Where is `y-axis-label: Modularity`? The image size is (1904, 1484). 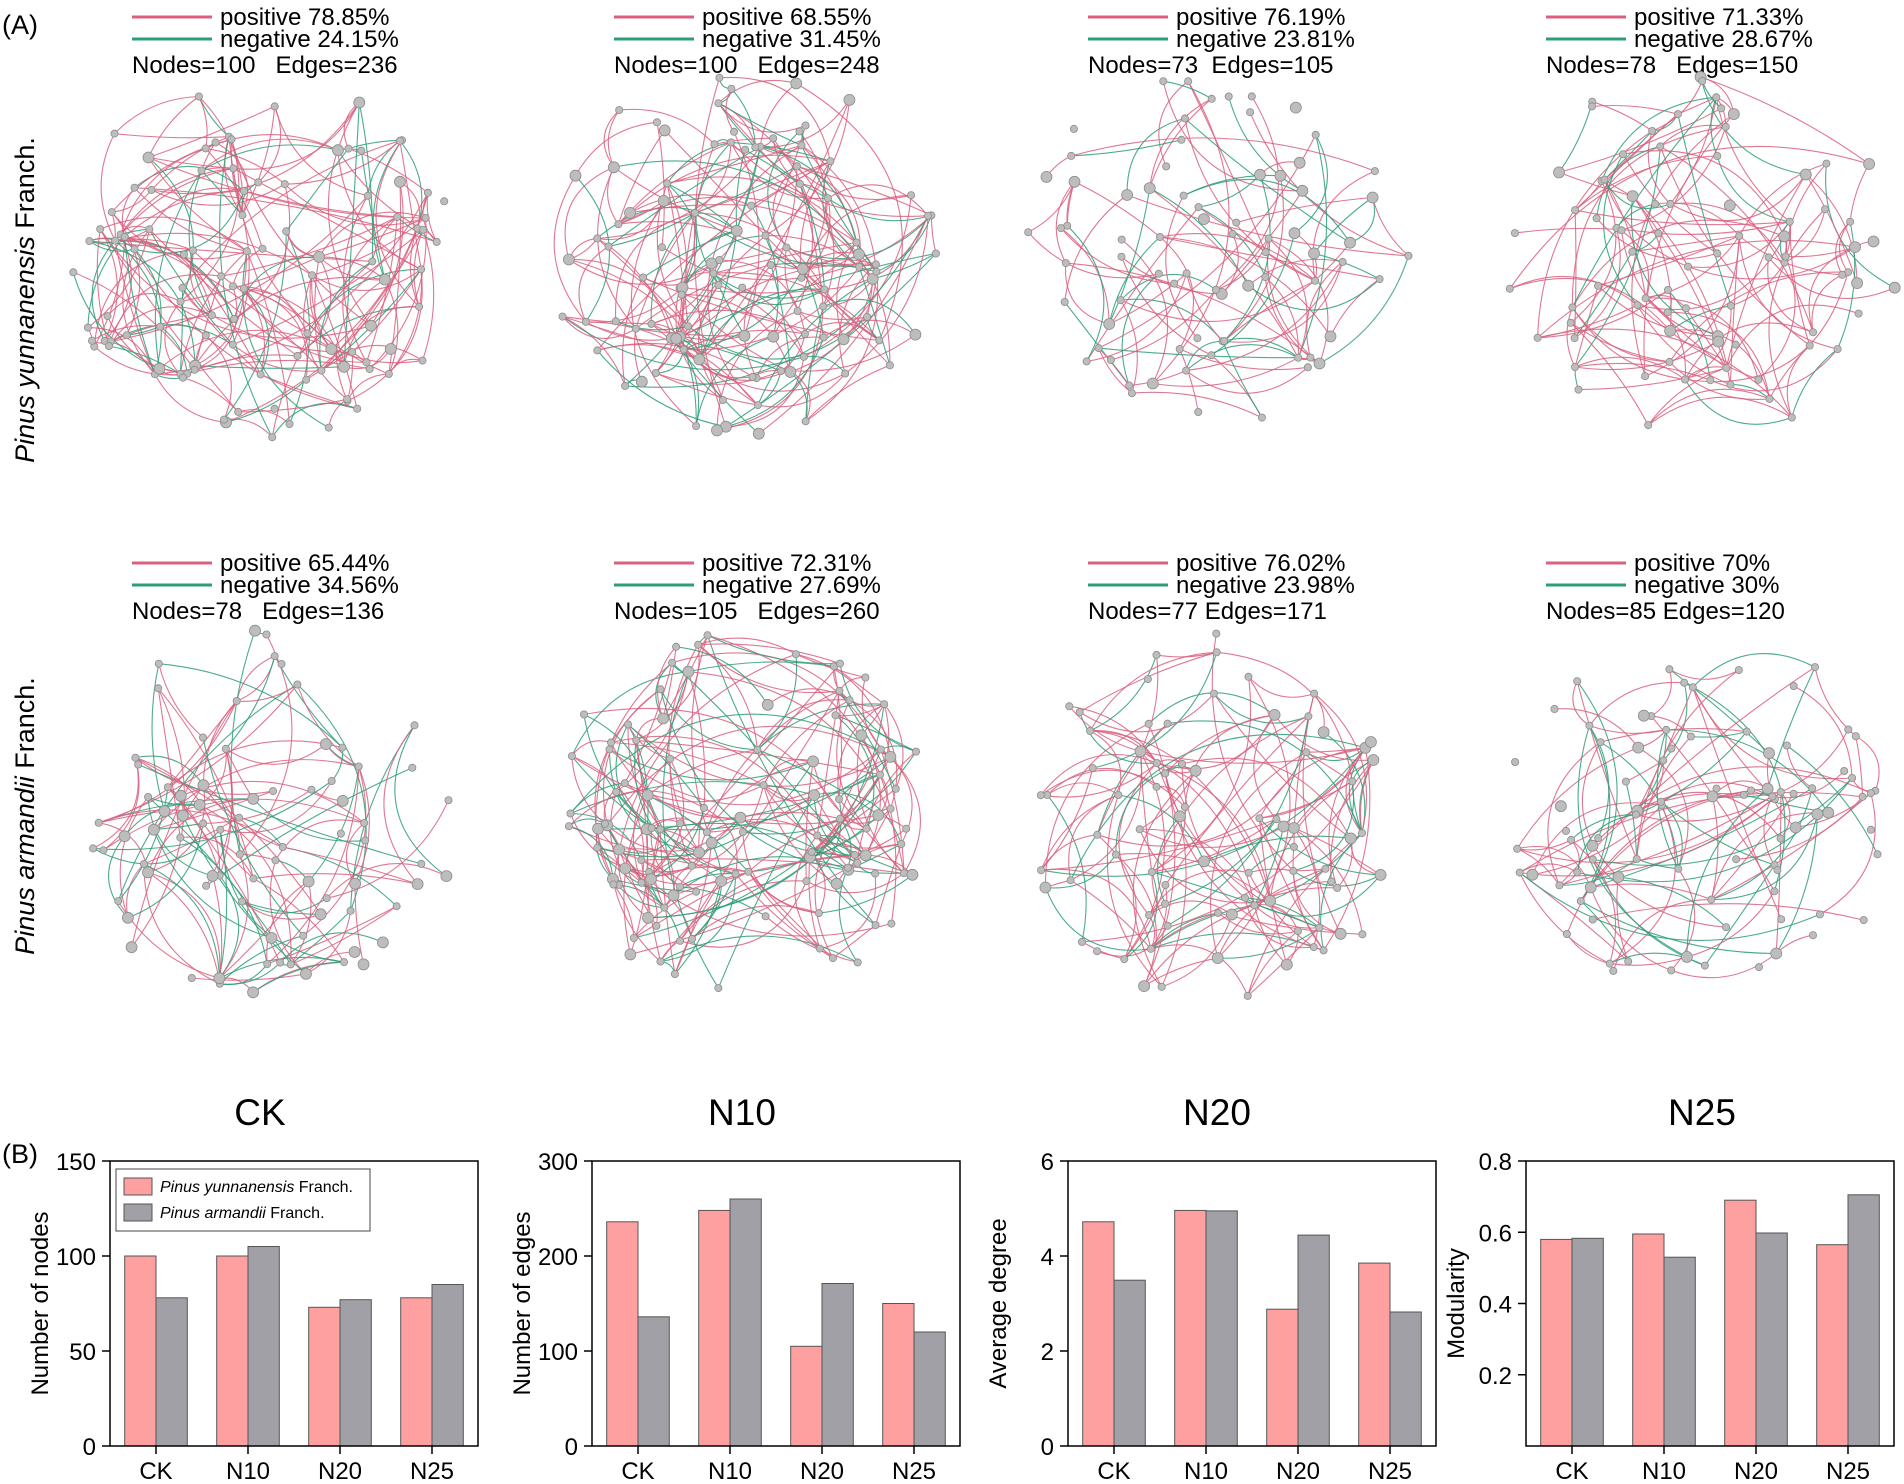 y-axis-label: Modularity is located at coordinates (1456, 1303).